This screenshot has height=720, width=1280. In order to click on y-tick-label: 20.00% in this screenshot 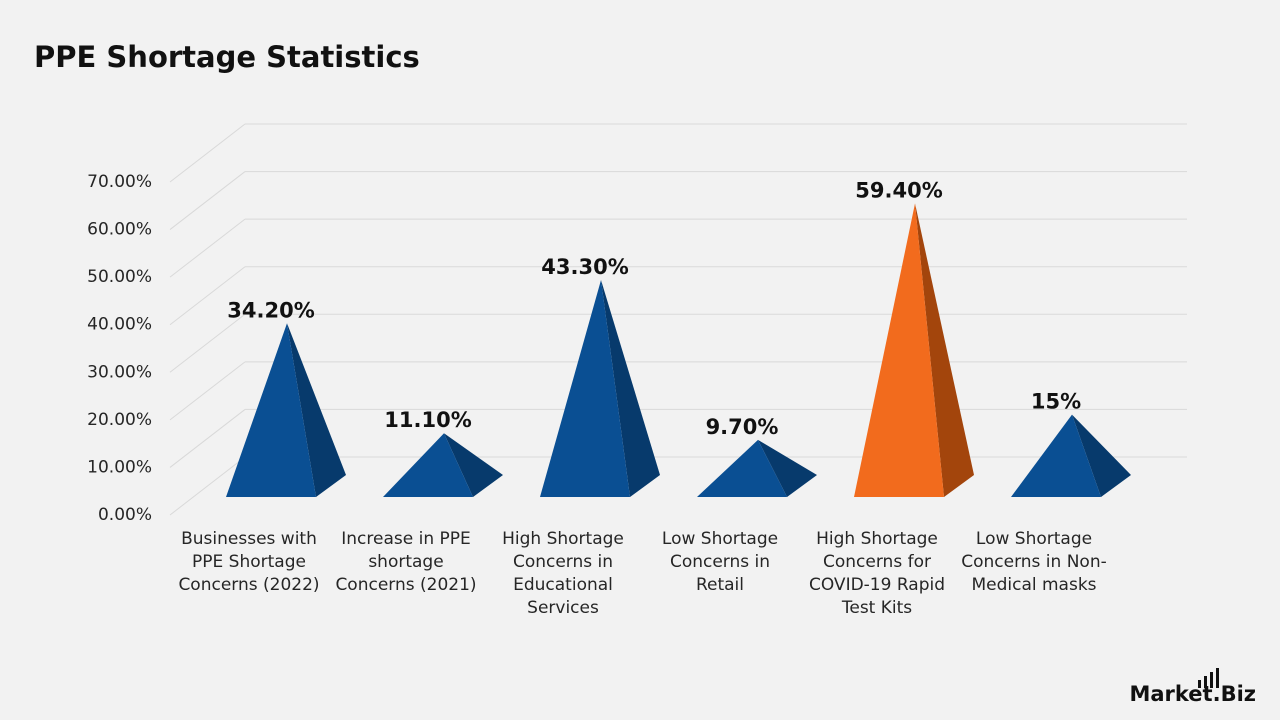, I will do `click(119, 420)`.